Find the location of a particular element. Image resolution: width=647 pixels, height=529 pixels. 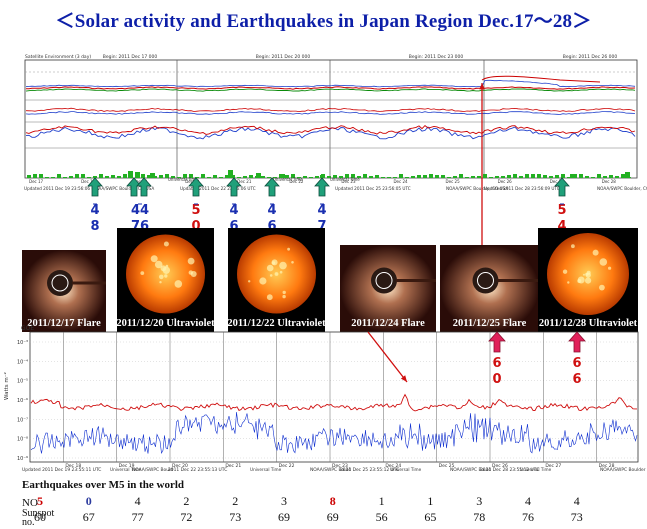

xray-x-label: Dec 23 is located at coordinates (340, 466).